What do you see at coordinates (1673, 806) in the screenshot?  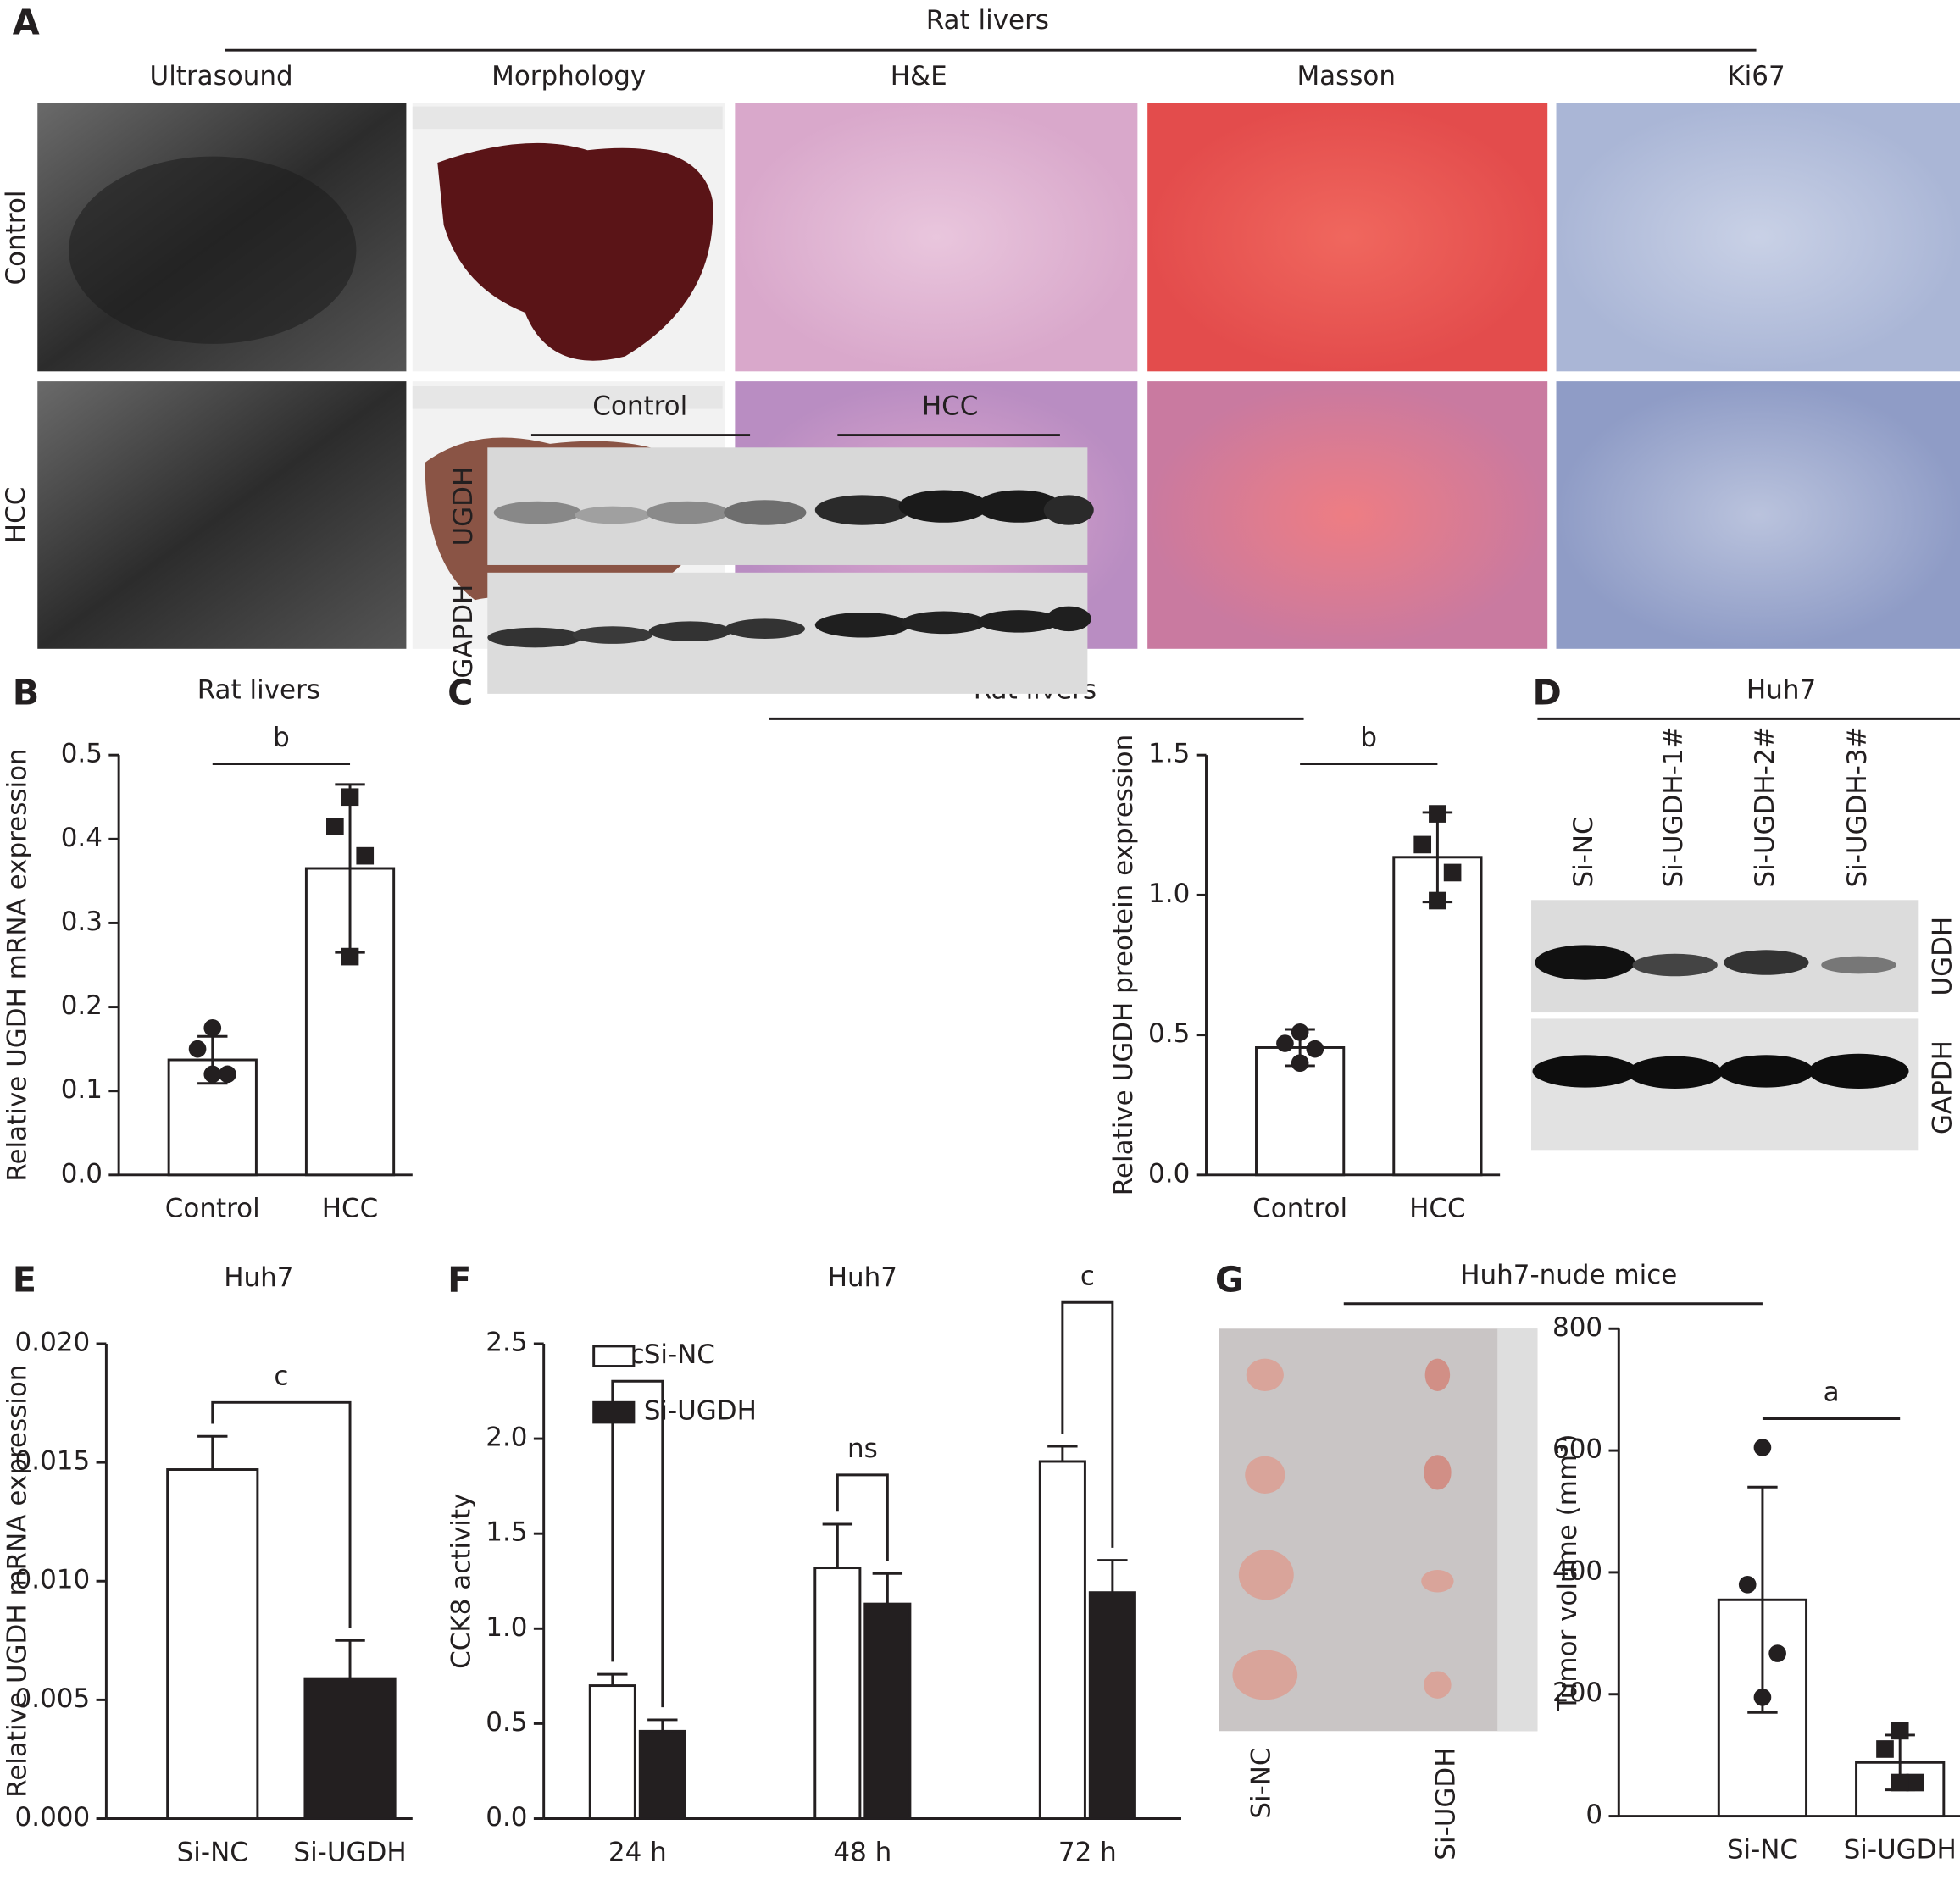 I see `lane-label: Si-UGDH-1#` at bounding box center [1673, 806].